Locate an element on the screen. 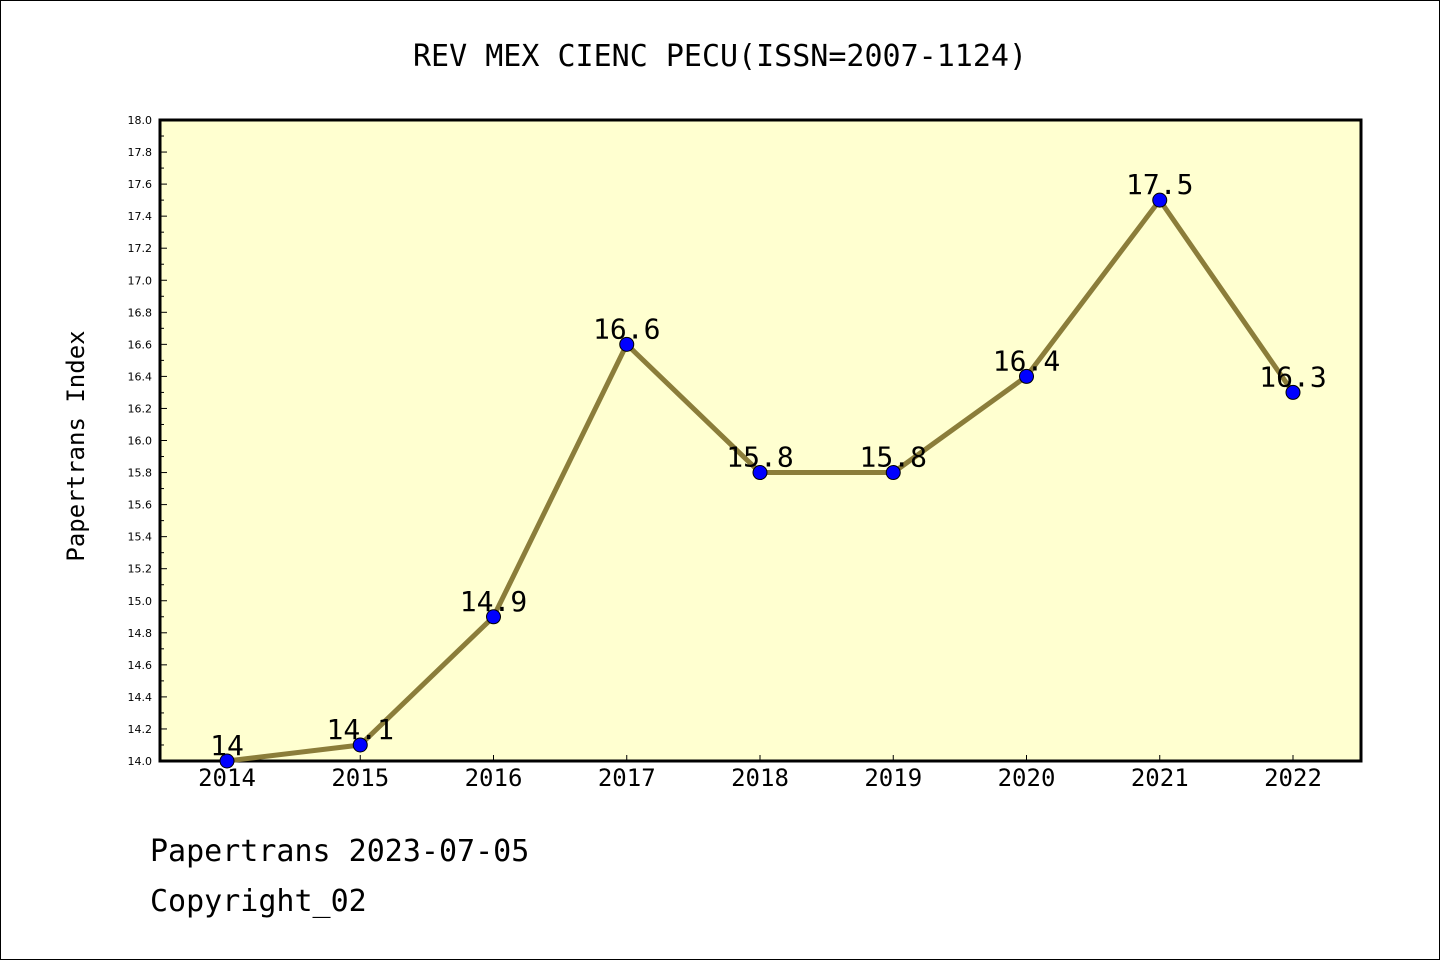 The width and height of the screenshot is (1440, 960). y-tick-label: 16.0 is located at coordinates (140, 441).